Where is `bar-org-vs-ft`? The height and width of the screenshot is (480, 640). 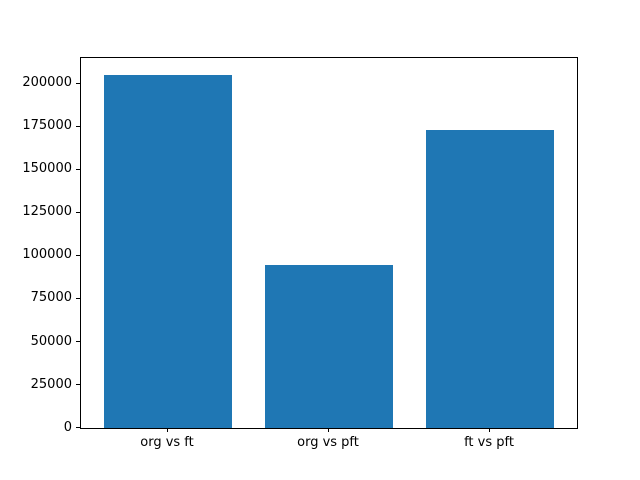
bar-org-vs-ft is located at coordinates (168, 251).